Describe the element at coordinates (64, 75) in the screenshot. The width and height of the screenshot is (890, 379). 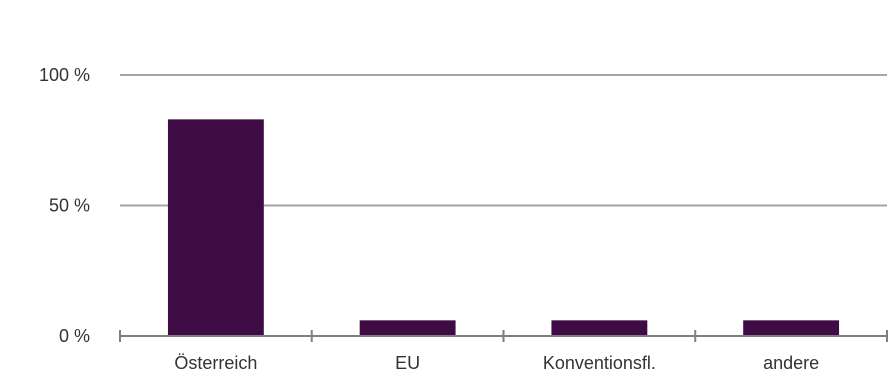
I see `y-tick-label-100: 100 %` at that location.